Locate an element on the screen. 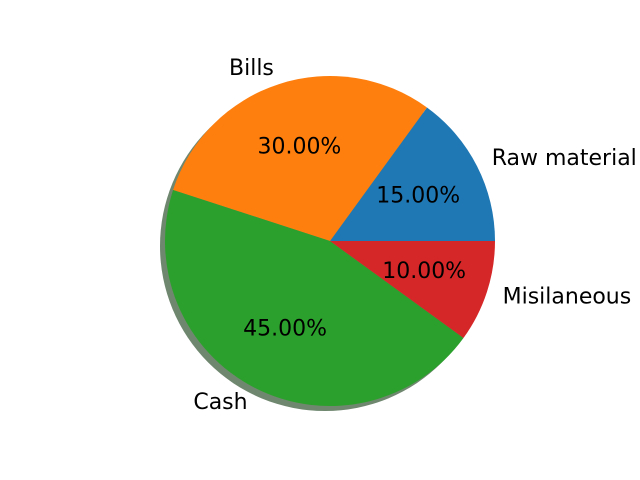 Image resolution: width=640 pixels, height=480 pixels. slice-percent-bills: 30.00% is located at coordinates (299, 146).